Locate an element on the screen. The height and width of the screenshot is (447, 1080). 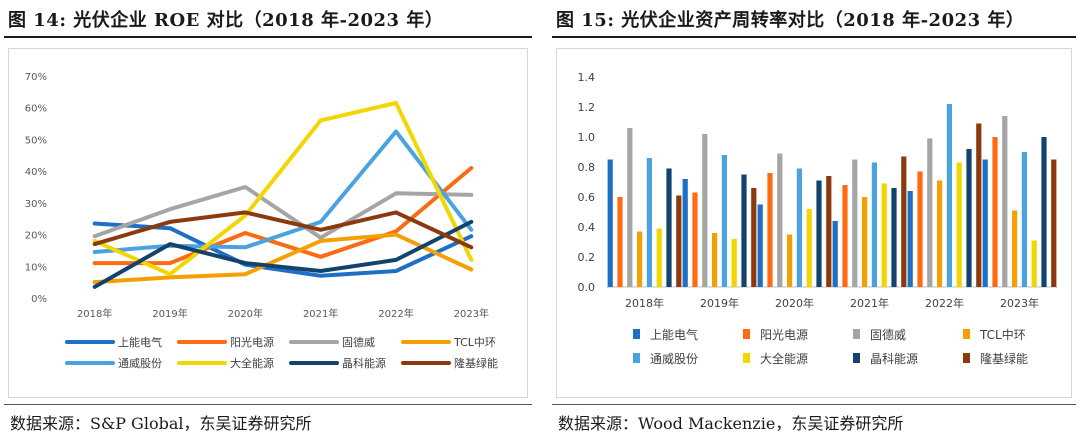
y-tick-label: 0% is located at coordinates (39, 299).